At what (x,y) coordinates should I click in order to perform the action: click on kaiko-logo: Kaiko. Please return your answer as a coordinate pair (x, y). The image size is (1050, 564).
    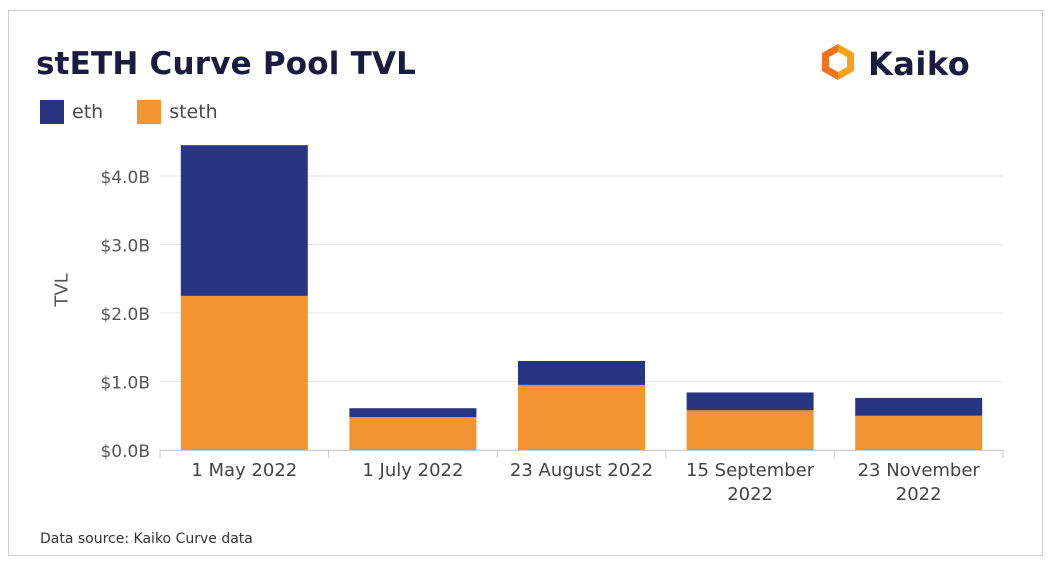
    Looking at the image, I should click on (894, 64).